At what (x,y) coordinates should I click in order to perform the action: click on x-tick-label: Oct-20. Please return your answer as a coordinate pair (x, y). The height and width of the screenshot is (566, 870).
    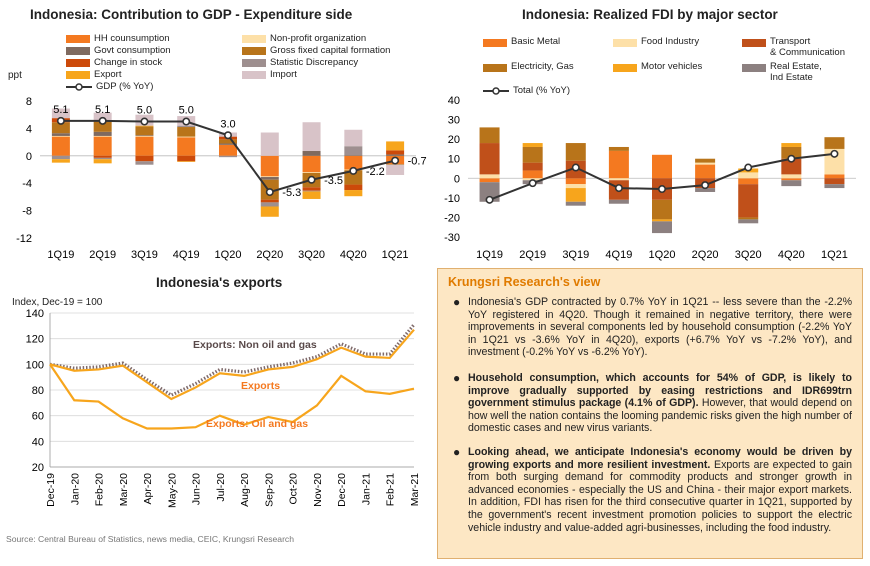
    Looking at the image, I should click on (294, 489).